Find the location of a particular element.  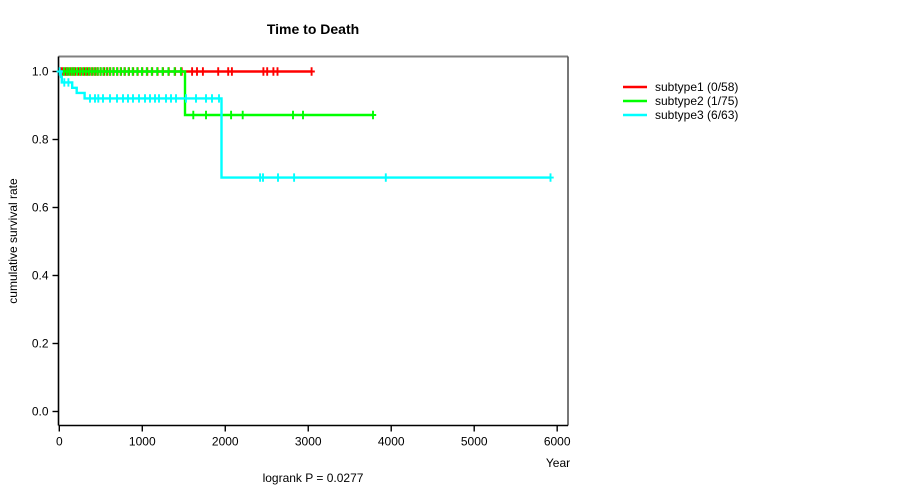

series-subtype3 is located at coordinates (305, 124).